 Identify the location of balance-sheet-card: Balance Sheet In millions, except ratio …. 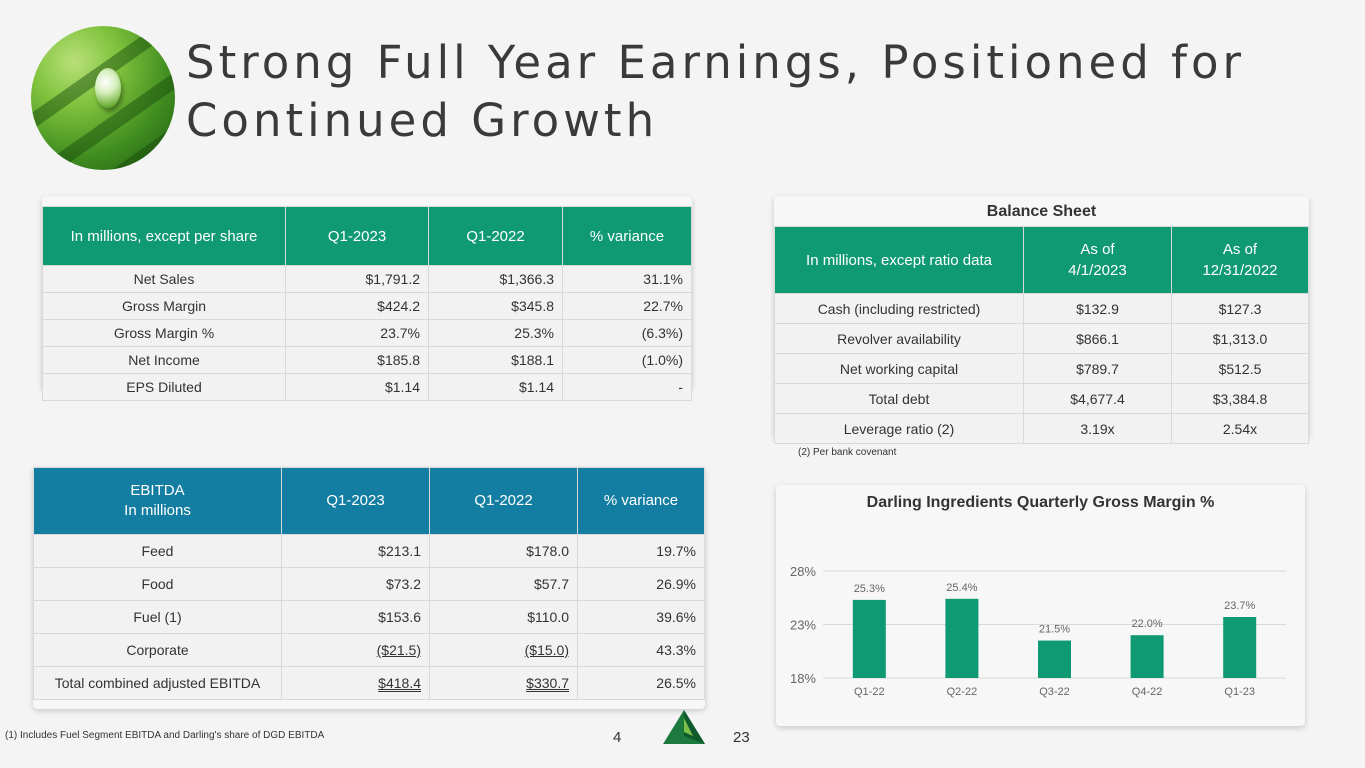
(1041, 320).